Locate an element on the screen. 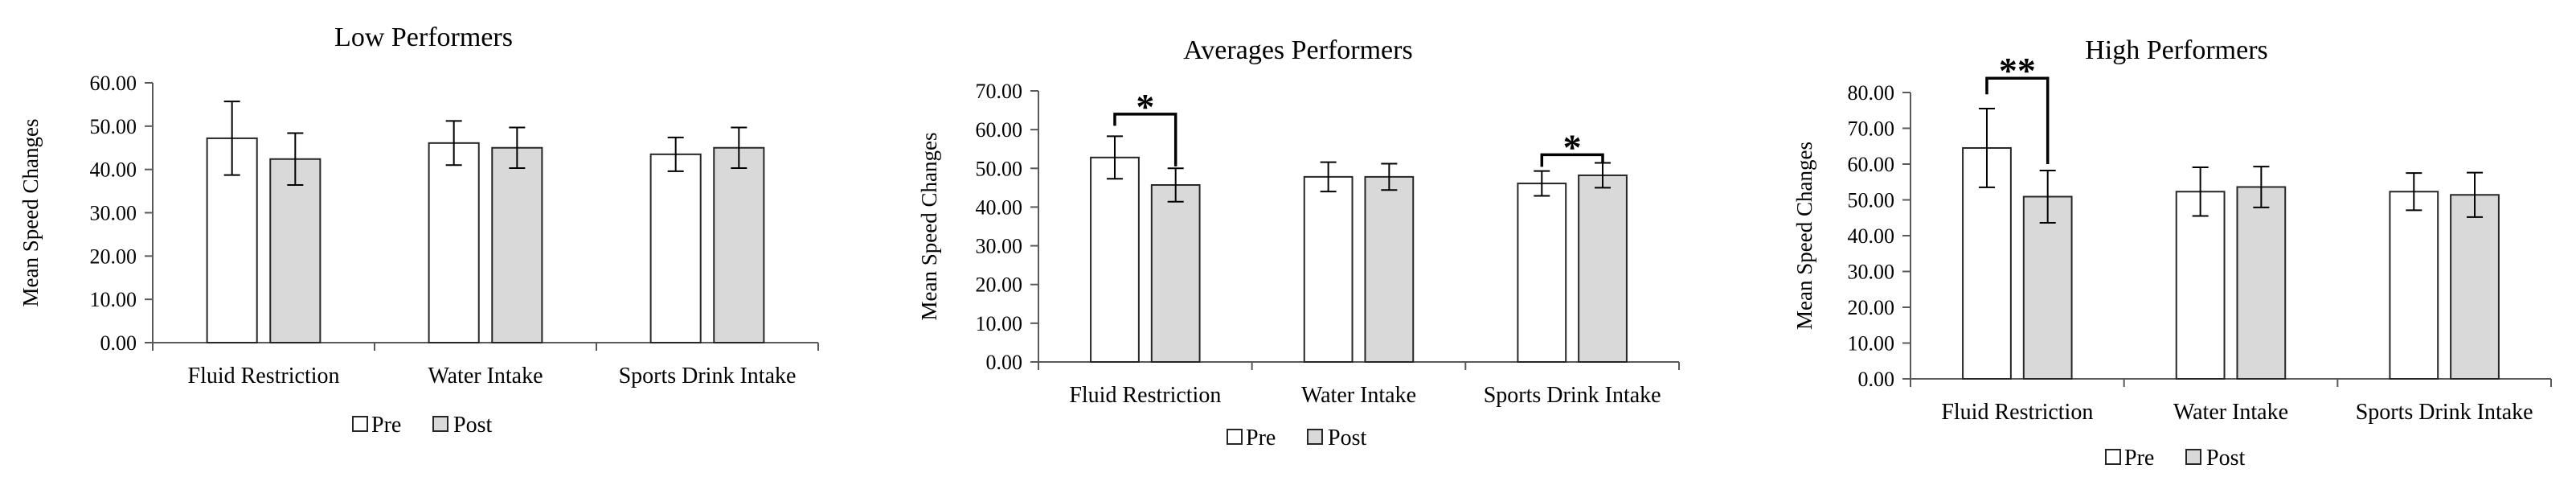  y-tick-label: 80.00 is located at coordinates (1871, 93).